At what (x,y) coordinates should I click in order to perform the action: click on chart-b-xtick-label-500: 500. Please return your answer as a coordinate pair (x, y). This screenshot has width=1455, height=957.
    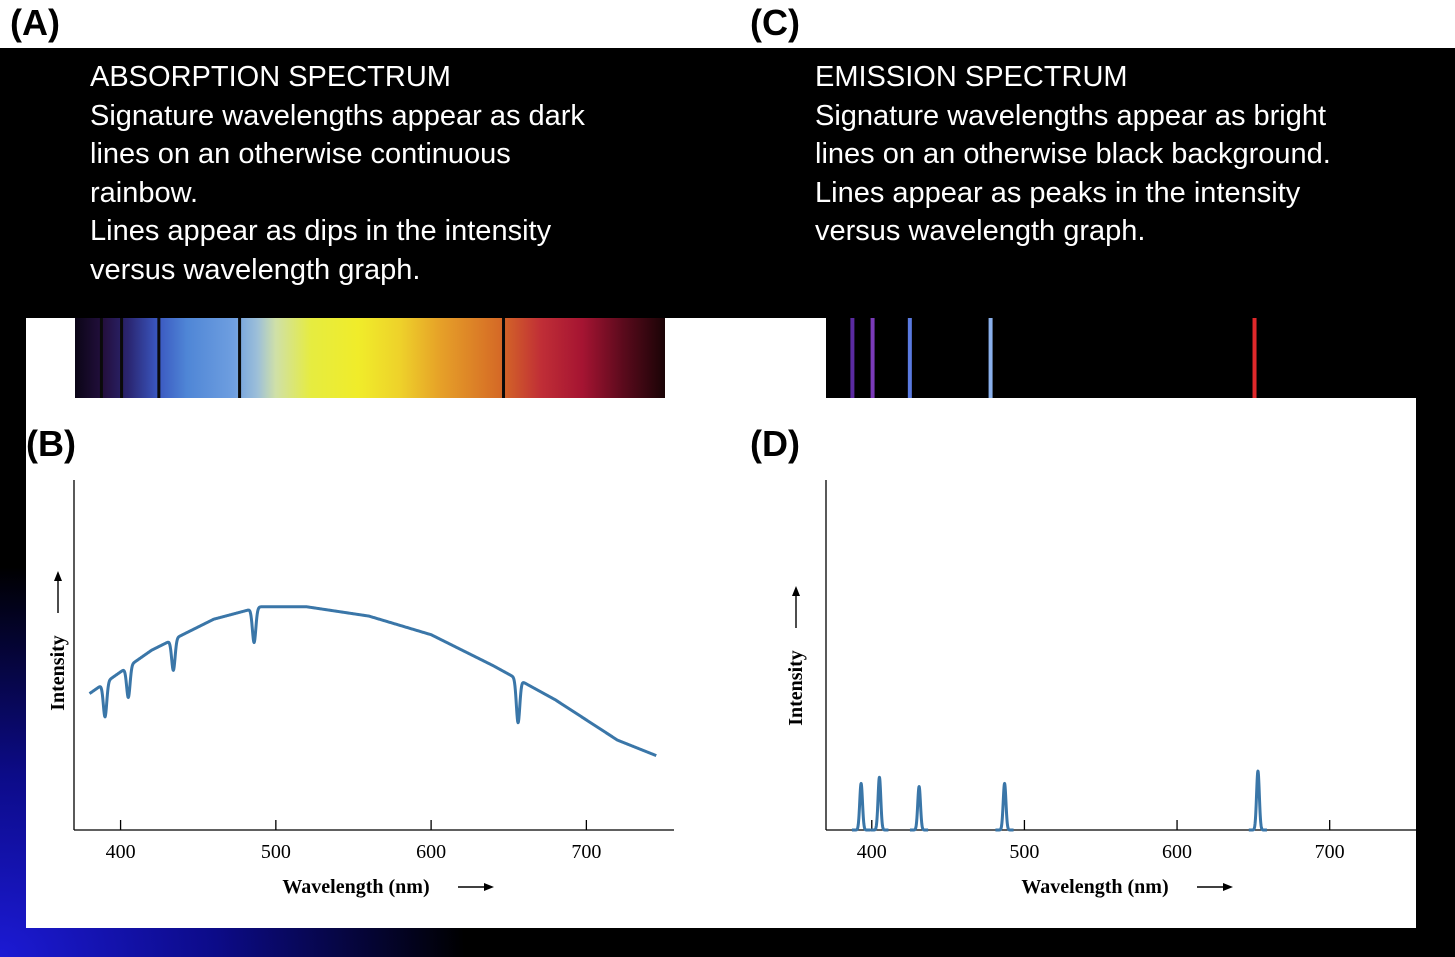
    Looking at the image, I should click on (276, 852).